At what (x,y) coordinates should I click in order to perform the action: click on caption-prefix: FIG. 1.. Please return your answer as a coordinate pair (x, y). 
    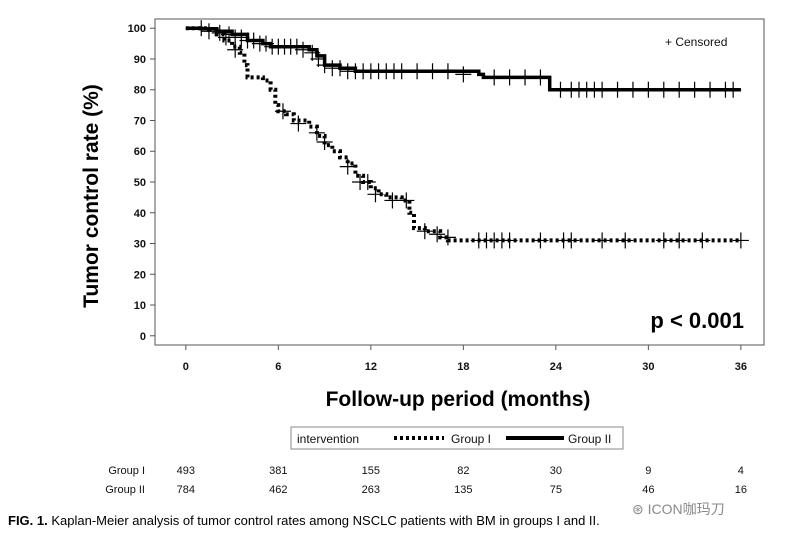
    Looking at the image, I should click on (28, 520).